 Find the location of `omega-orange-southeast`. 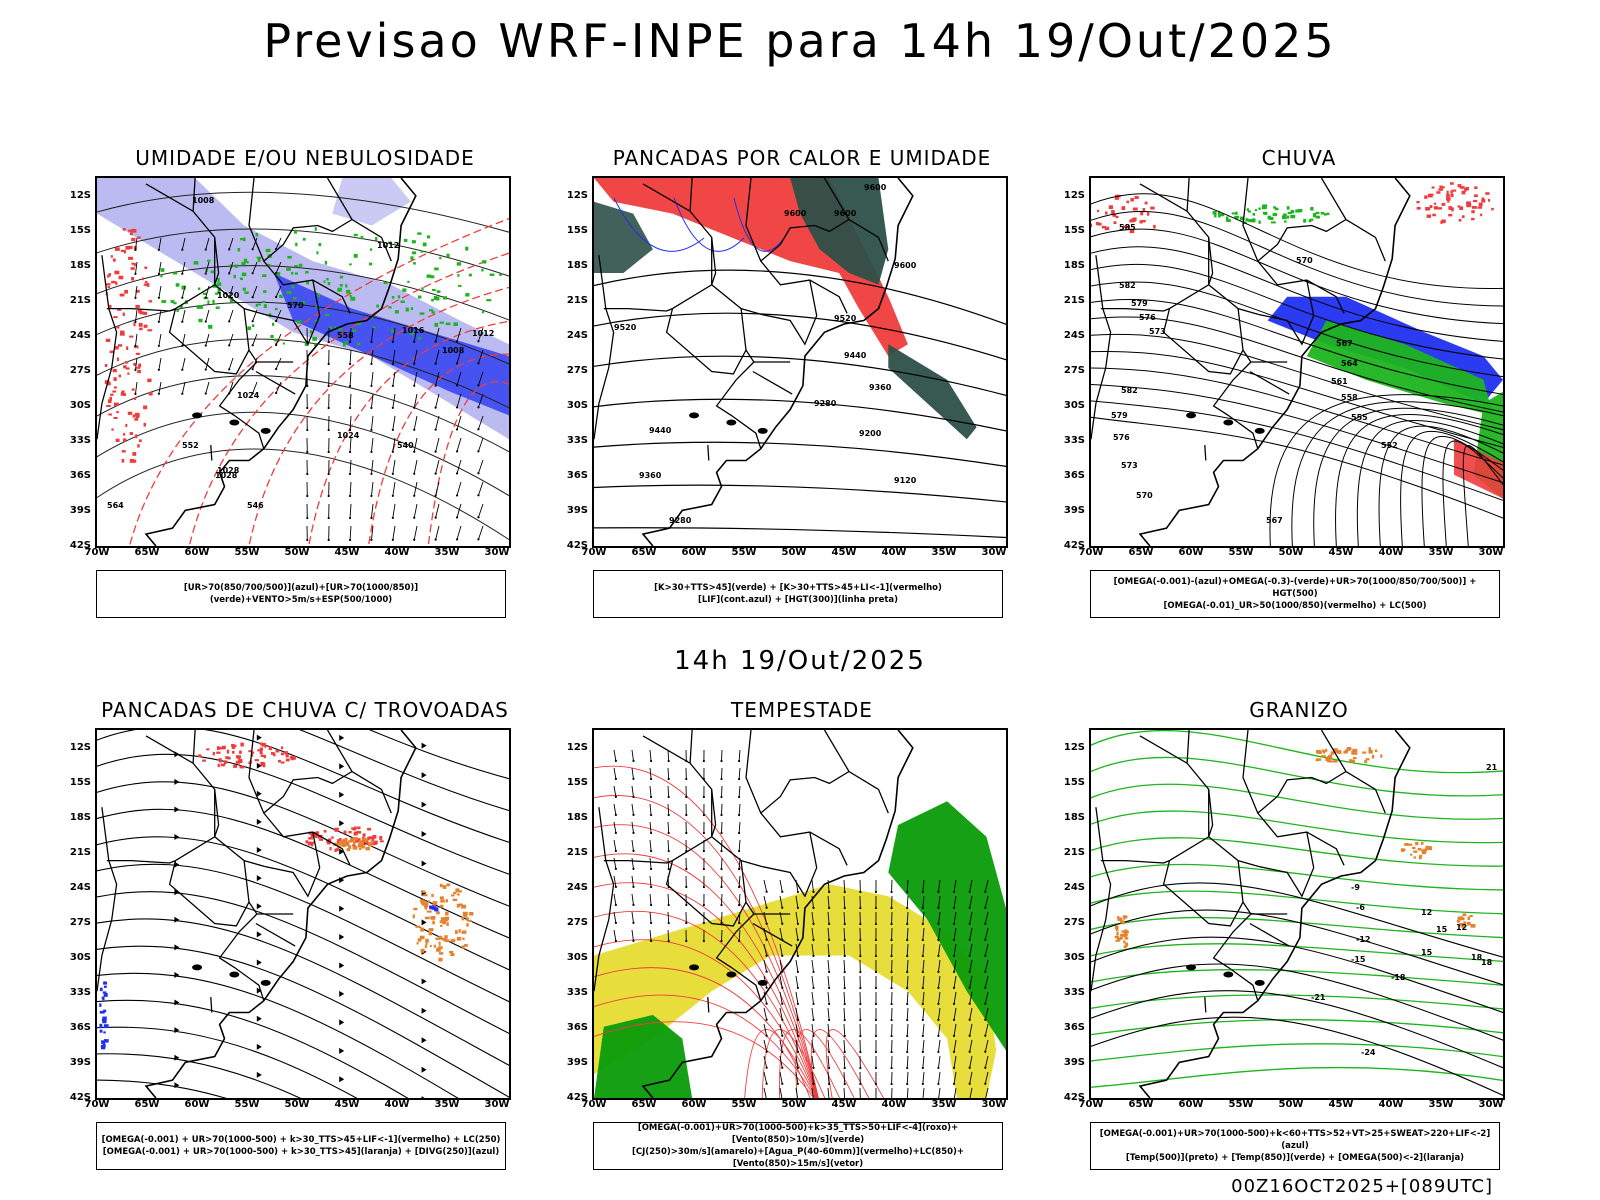

omega-orange-southeast is located at coordinates (1466, 921).